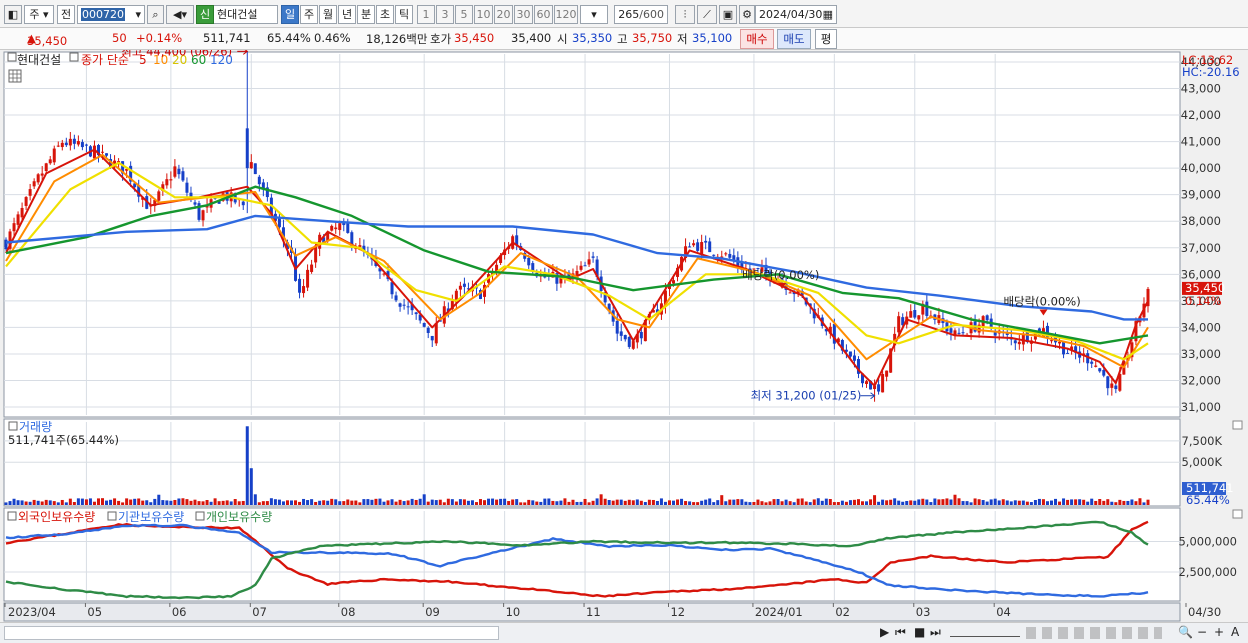  I want to click on sell-button: 매도, so click(794, 39).